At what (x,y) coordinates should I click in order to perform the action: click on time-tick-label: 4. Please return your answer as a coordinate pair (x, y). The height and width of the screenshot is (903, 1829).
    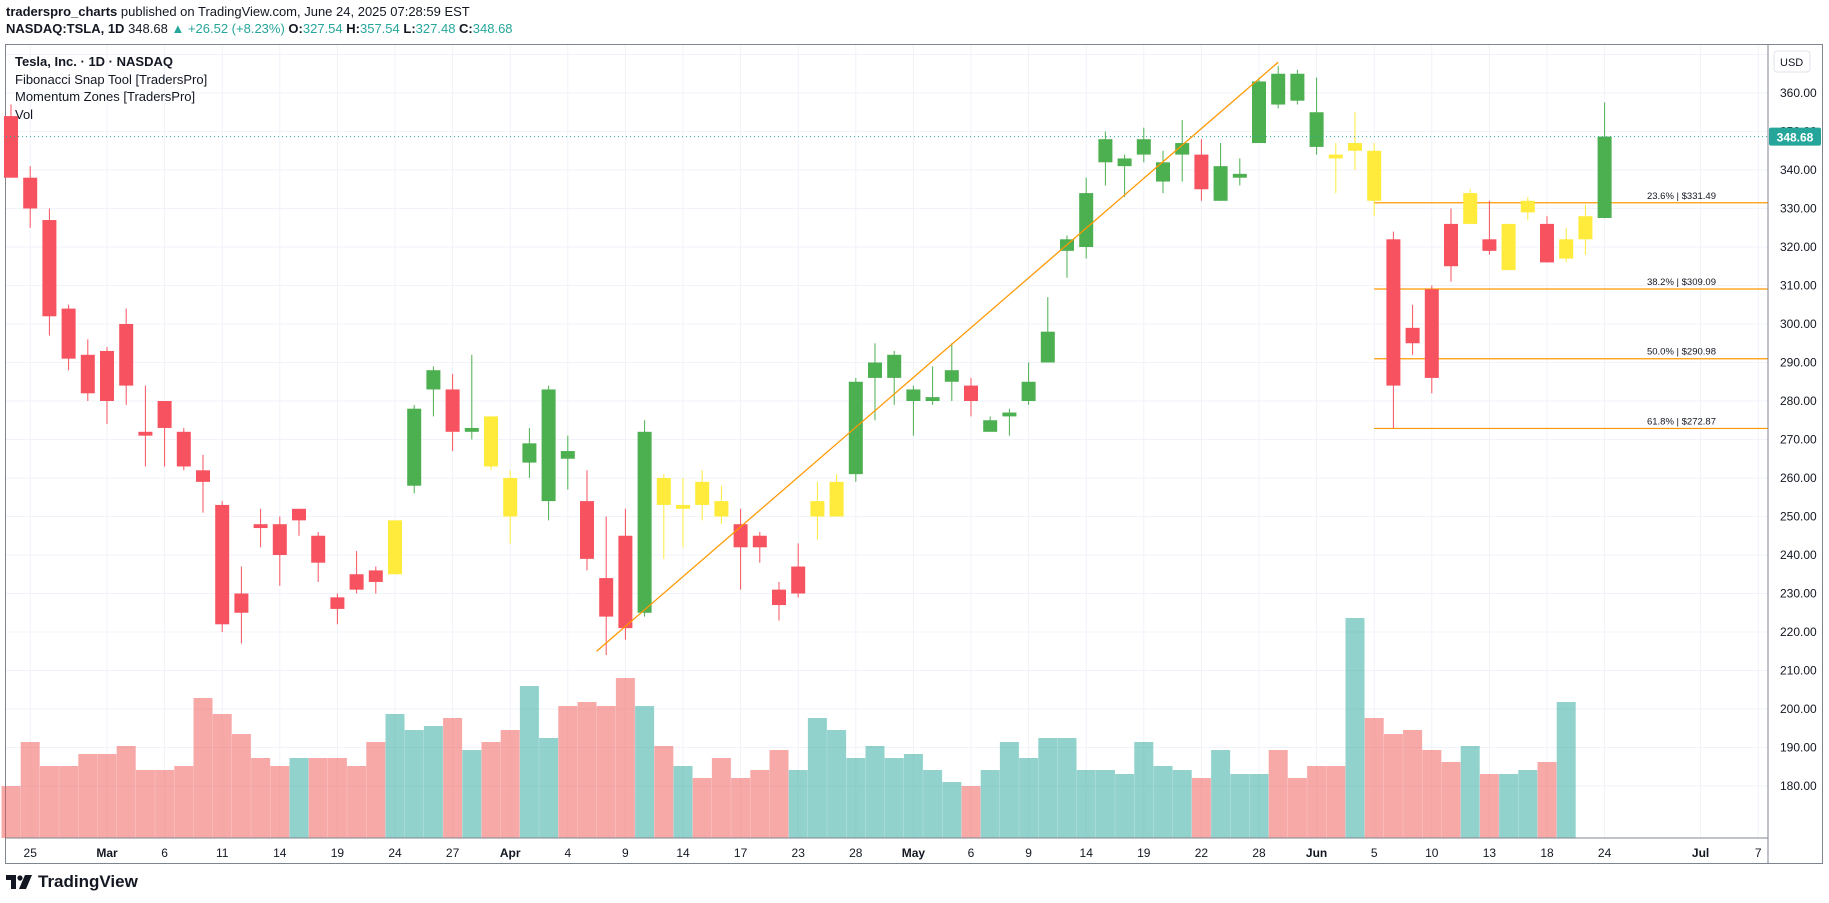
    Looking at the image, I should click on (567, 853).